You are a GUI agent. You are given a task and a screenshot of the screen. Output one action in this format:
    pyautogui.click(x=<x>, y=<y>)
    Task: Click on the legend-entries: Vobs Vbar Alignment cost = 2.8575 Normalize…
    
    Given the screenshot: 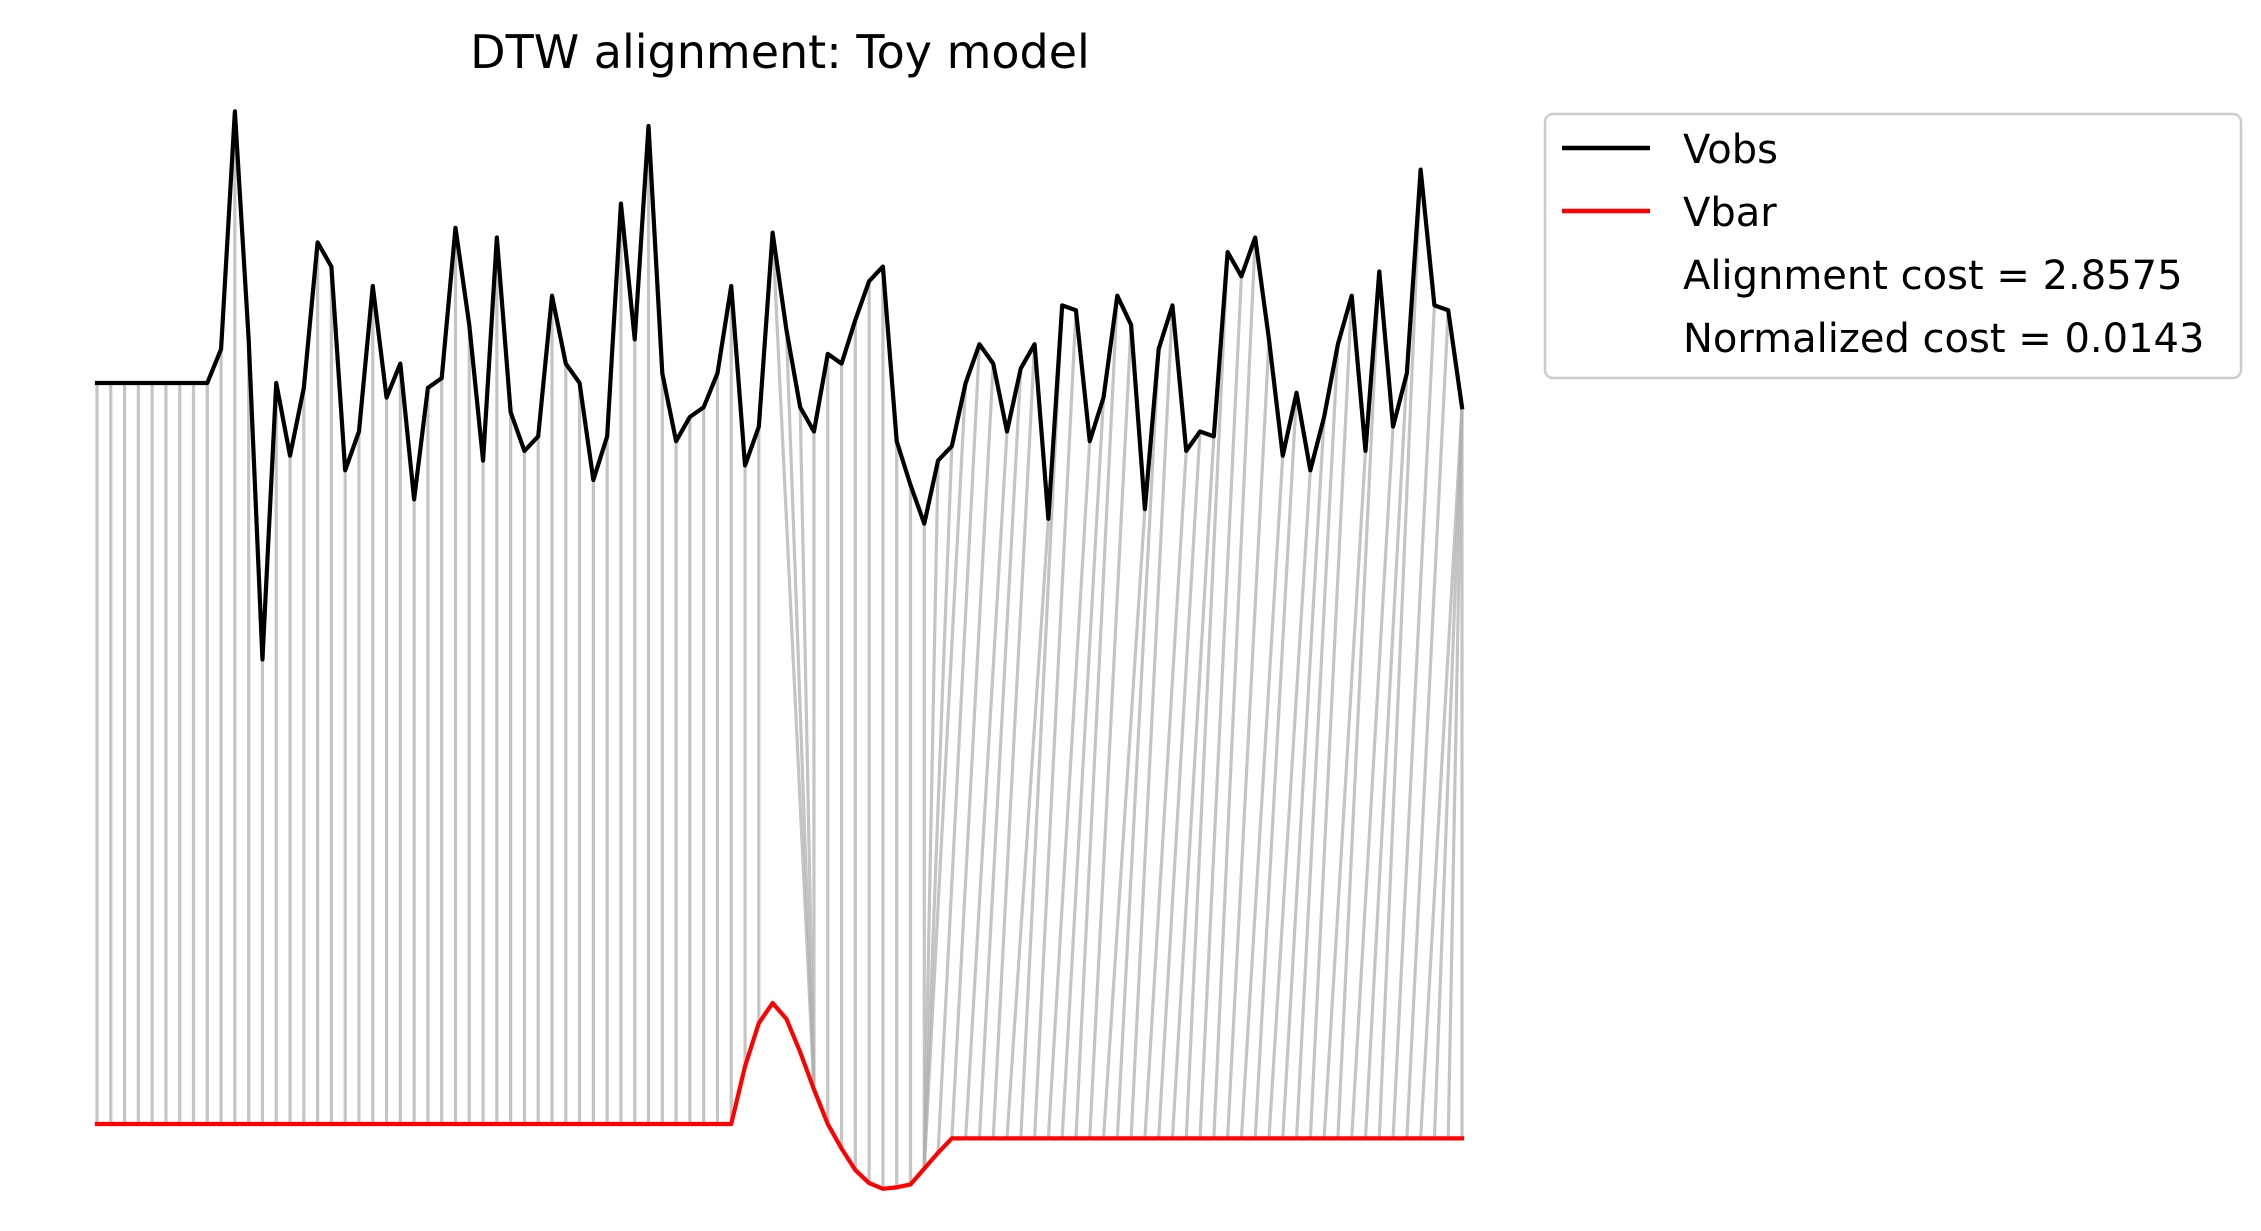 What is the action you would take?
    pyautogui.click(x=1883, y=244)
    